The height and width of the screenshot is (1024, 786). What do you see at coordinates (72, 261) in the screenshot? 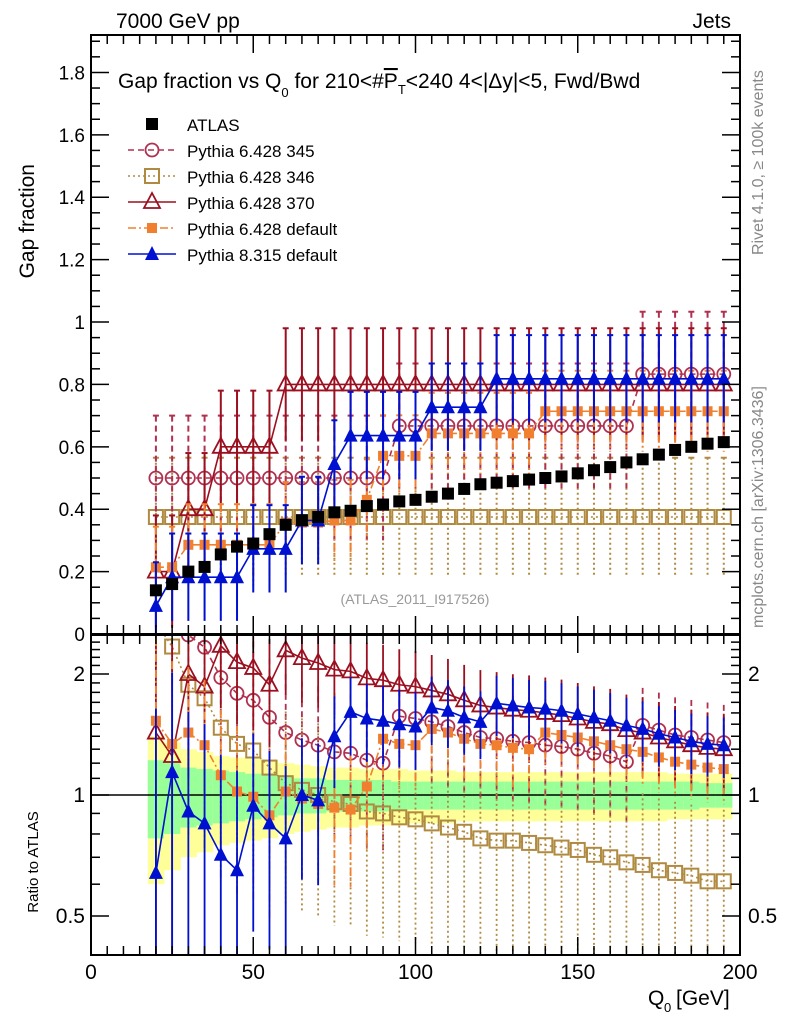
I see `y-tick-label: 1.2` at bounding box center [72, 261].